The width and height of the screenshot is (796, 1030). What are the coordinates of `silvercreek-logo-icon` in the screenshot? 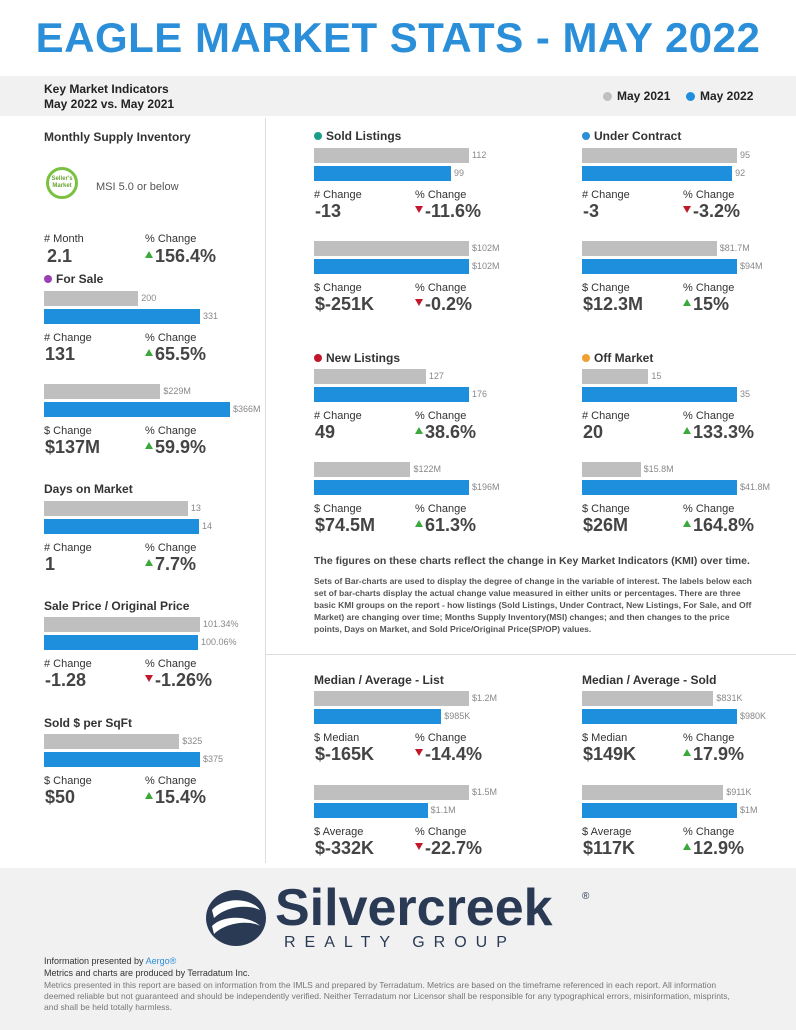 It's located at (236, 918).